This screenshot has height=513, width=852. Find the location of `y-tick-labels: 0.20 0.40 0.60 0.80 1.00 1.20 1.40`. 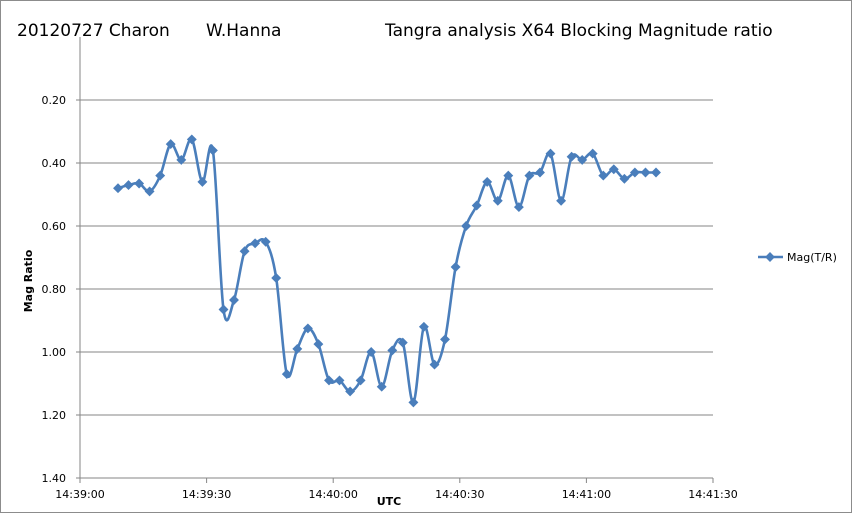

y-tick-labels: 0.20 0.40 0.60 0.80 1.00 1.20 1.40 is located at coordinates (61, 289).